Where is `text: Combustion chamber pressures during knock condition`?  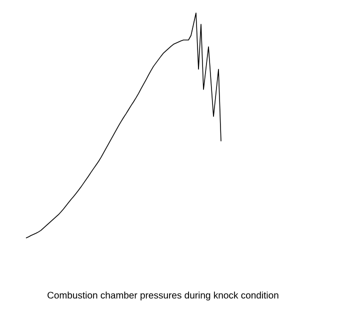
text: Combustion chamber pressures during knock condition is located at coordinates (163, 296).